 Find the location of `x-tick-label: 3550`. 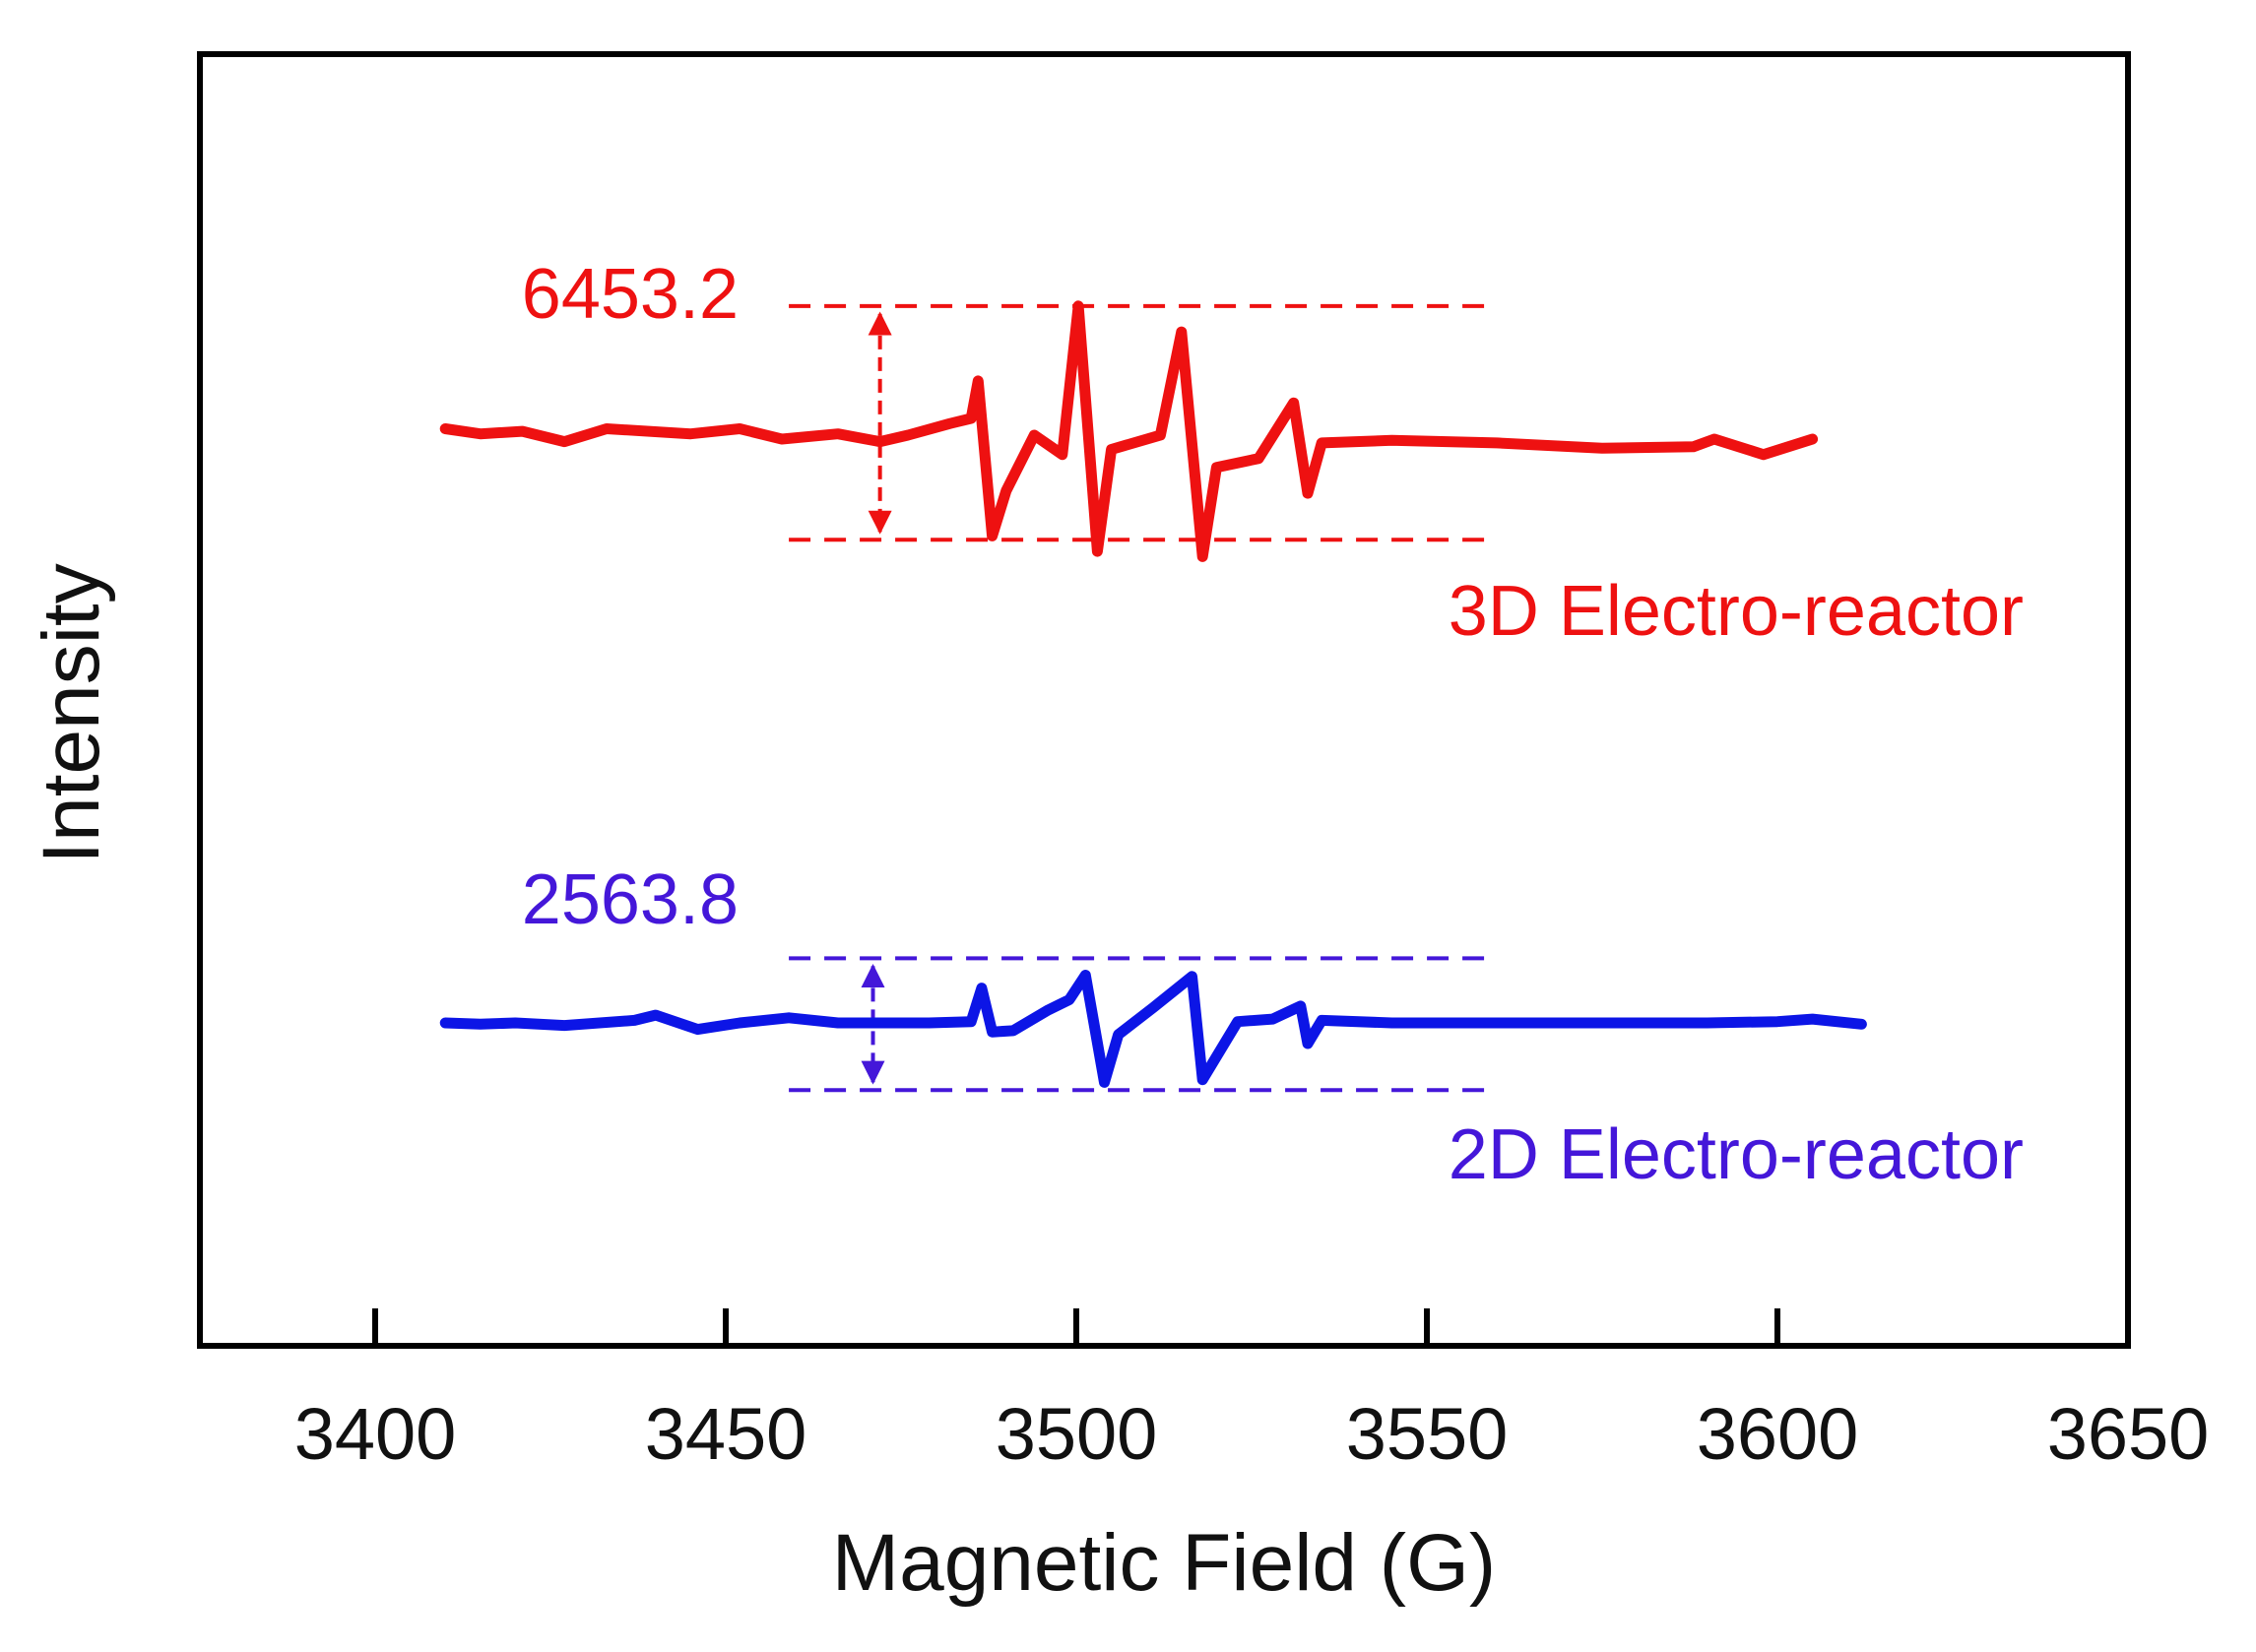

x-tick-label: 3550 is located at coordinates (1427, 1434).